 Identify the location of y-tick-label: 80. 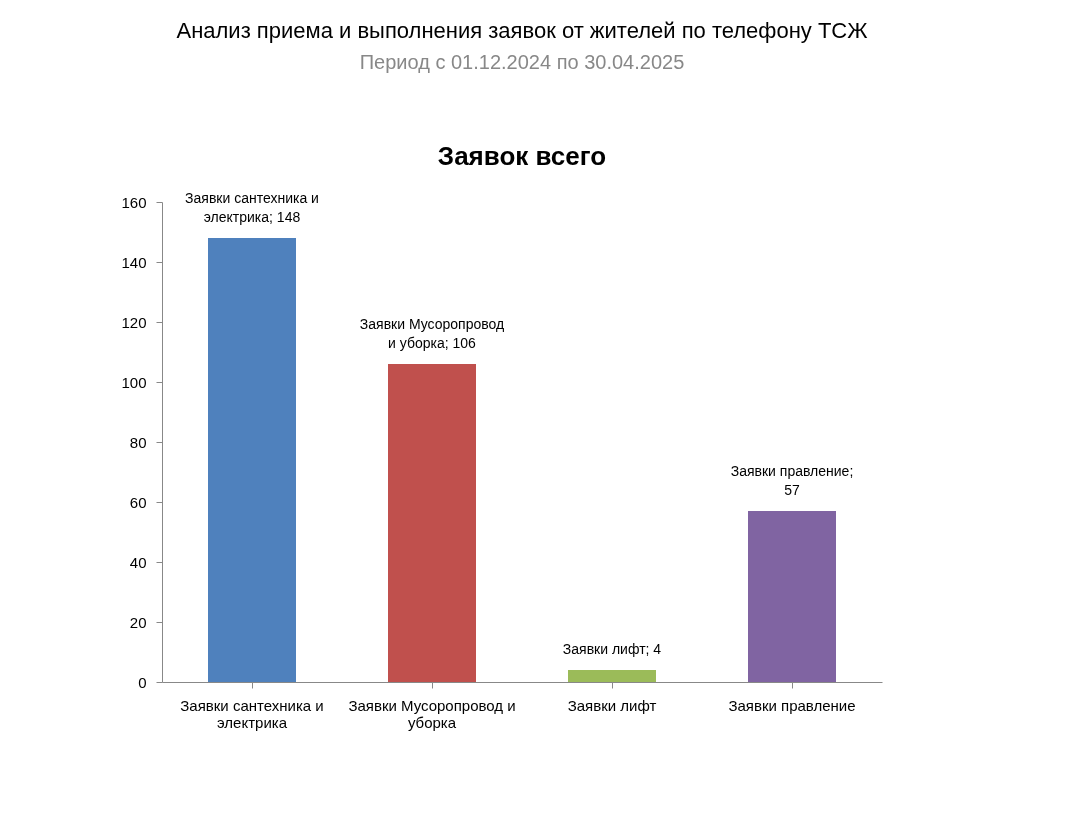
(138, 442).